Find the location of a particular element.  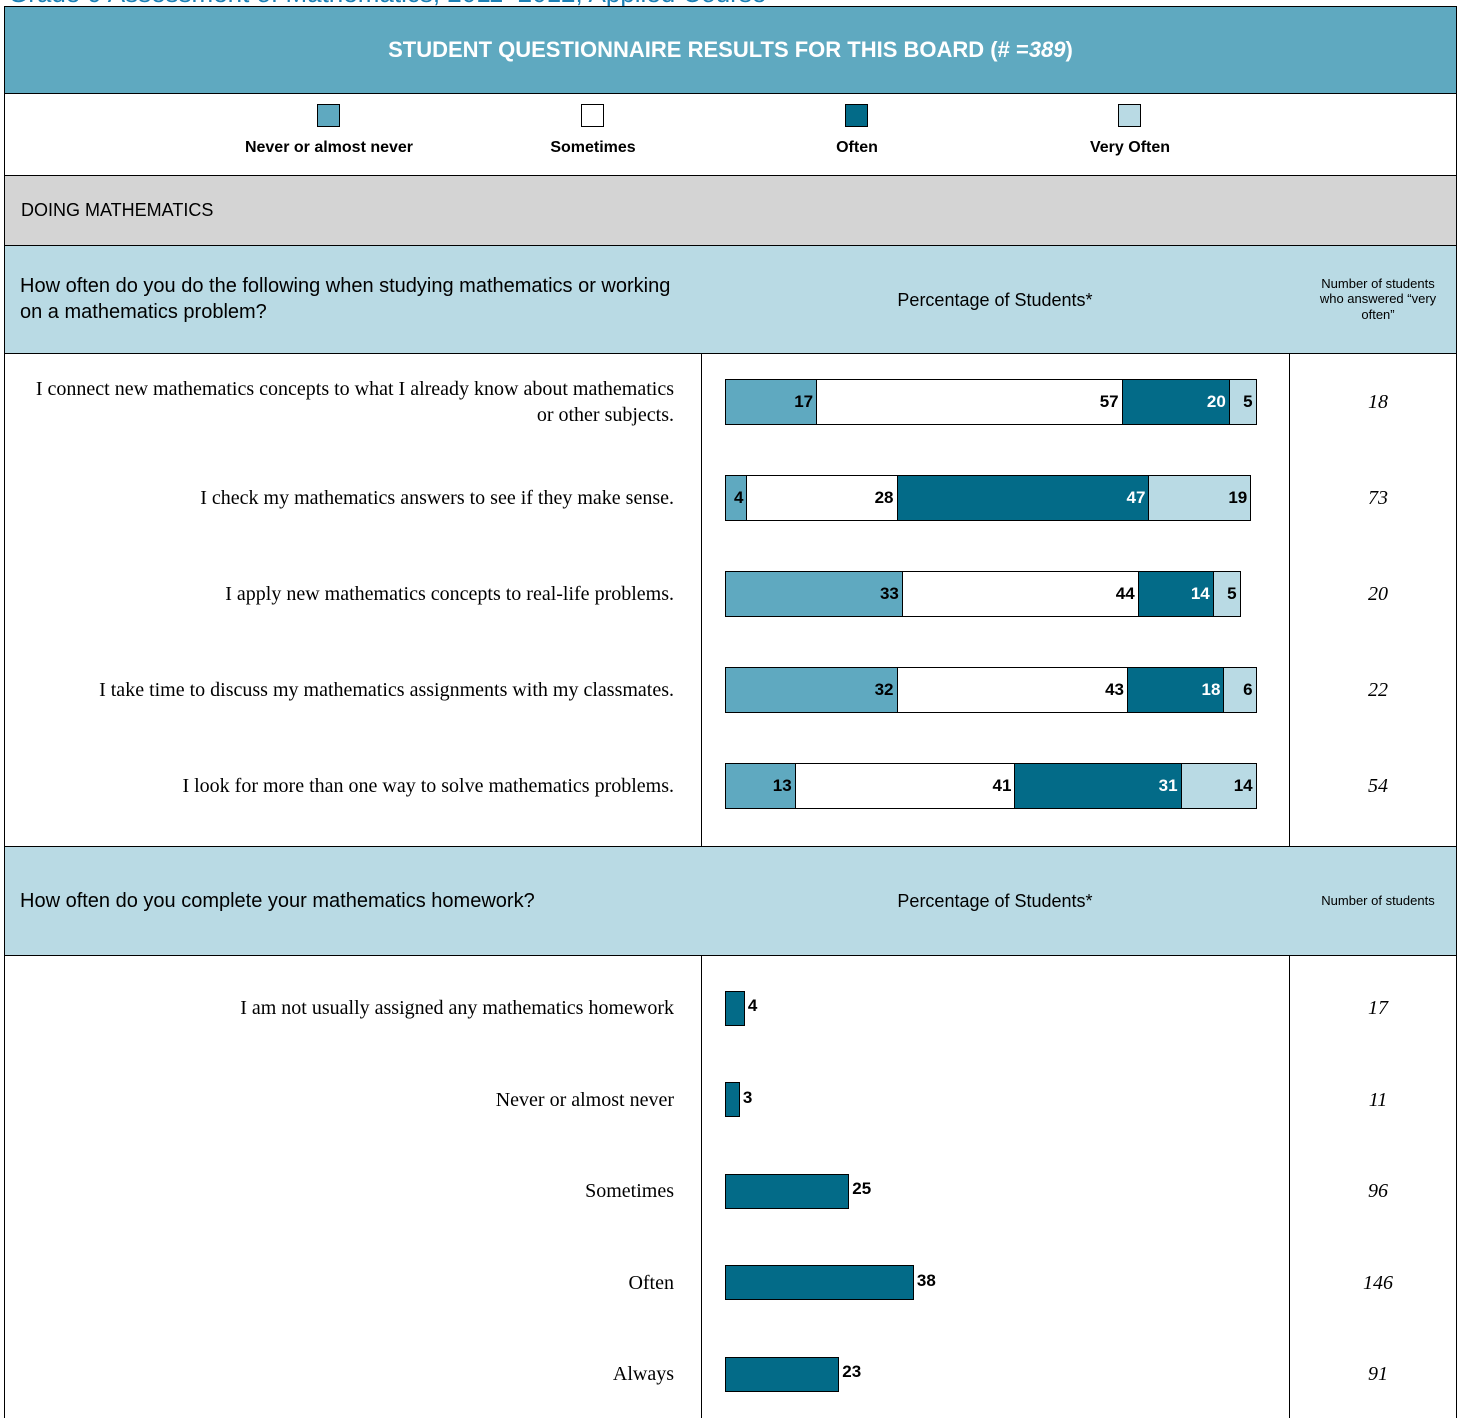

statement-text: Always is located at coordinates (643, 1374).